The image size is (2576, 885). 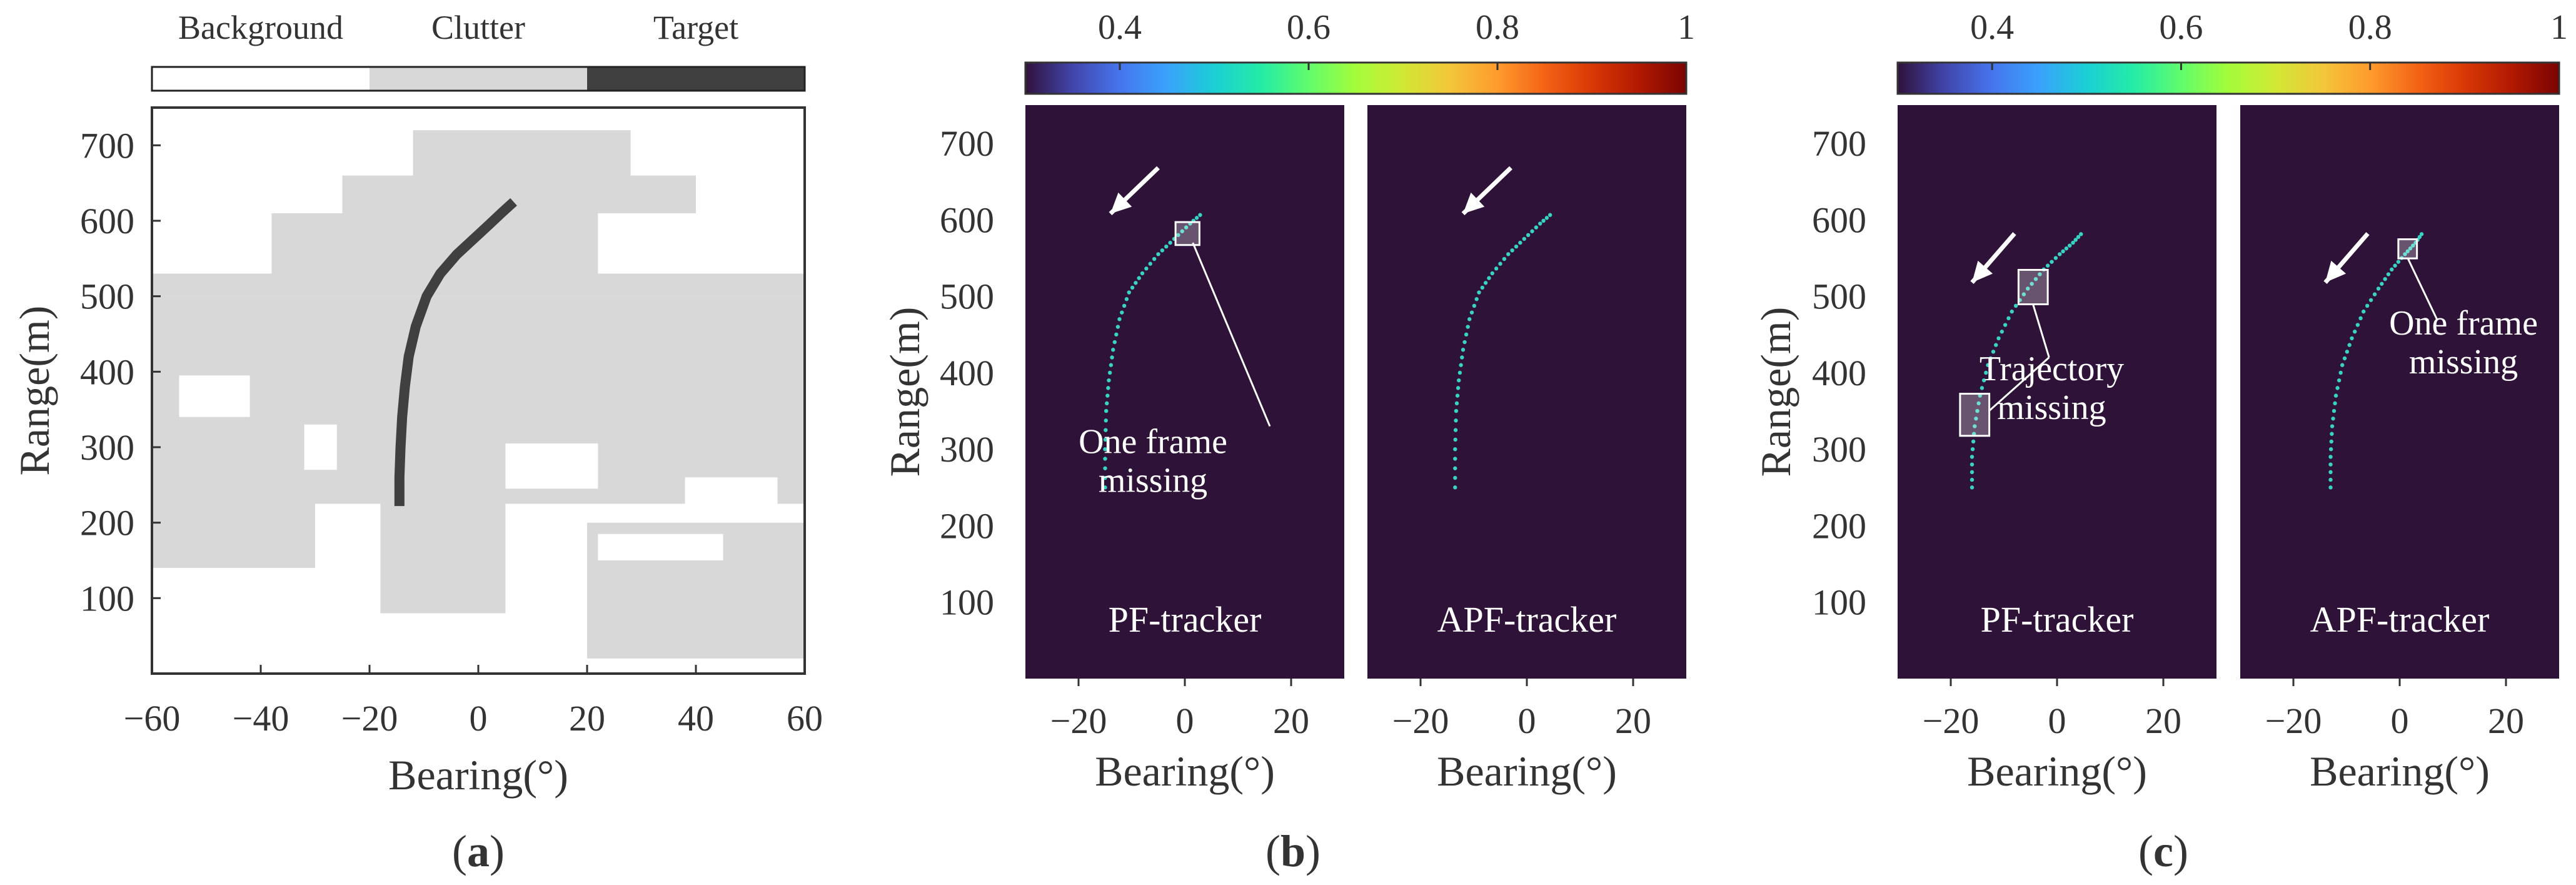 What do you see at coordinates (2506, 720) in the screenshot?
I see `panel-c-sub1-xtick-label-2: 20` at bounding box center [2506, 720].